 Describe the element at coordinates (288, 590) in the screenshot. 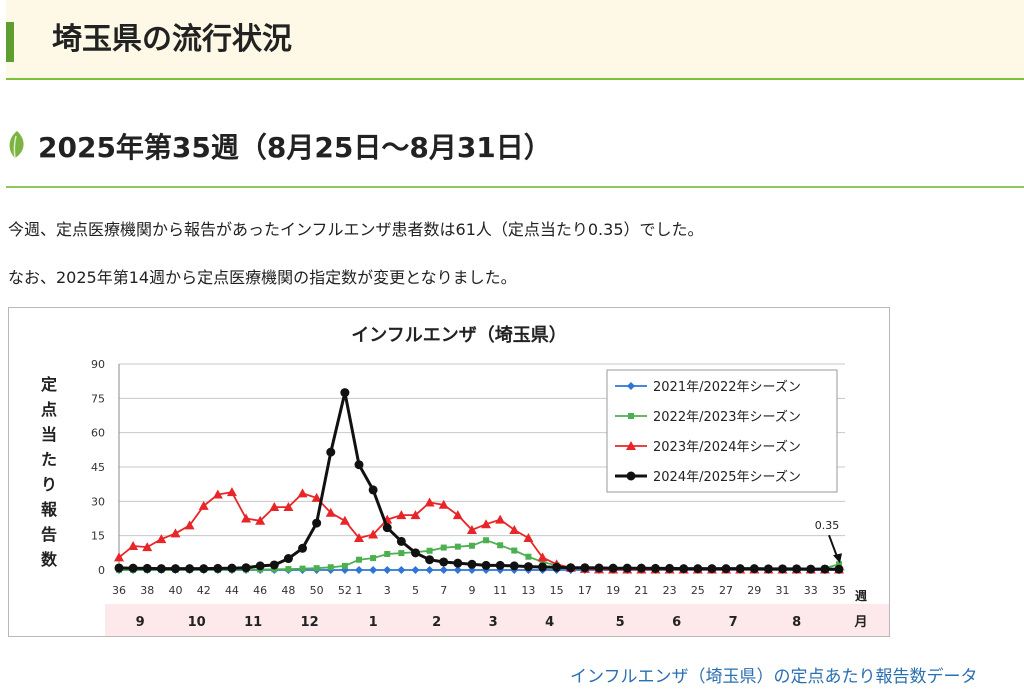

I see `x-tick-label: 48` at that location.